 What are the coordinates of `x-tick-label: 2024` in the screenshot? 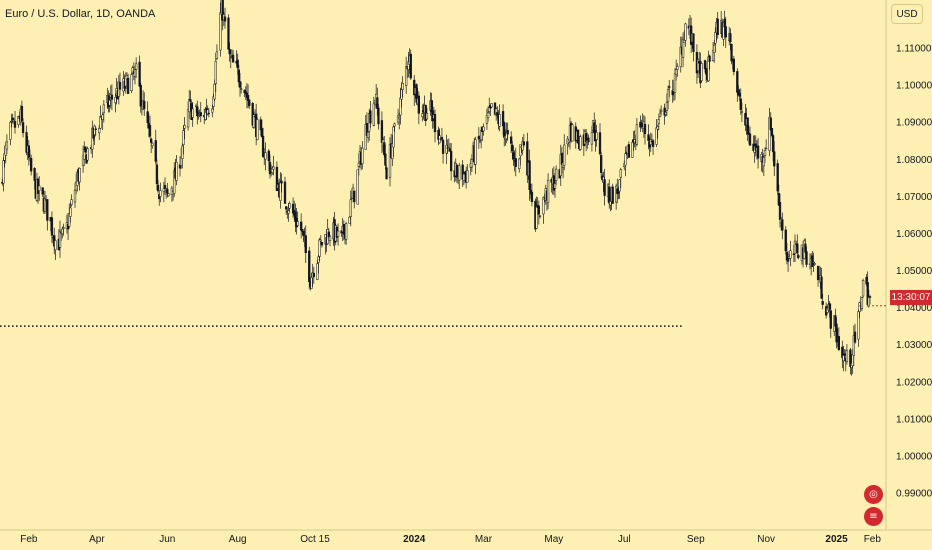 It's located at (414, 539).